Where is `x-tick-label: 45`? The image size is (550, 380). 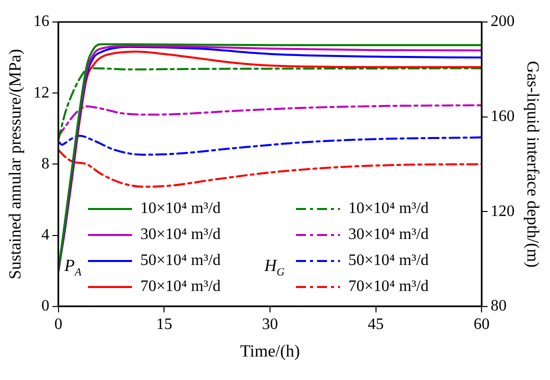
x-tick-label: 45 is located at coordinates (376, 325).